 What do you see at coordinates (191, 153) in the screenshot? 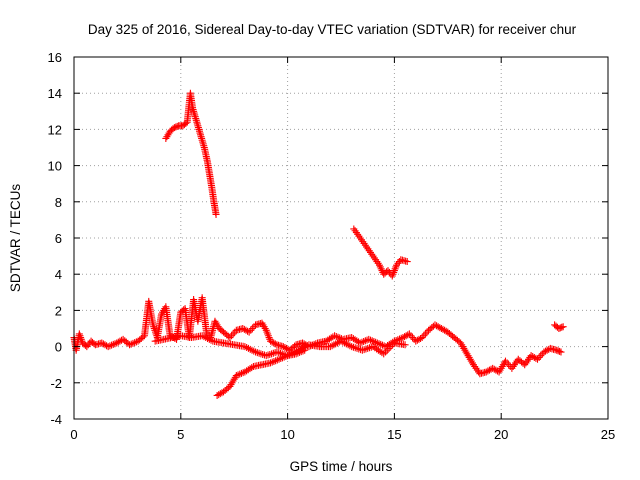
I see `series-arc-high` at bounding box center [191, 153].